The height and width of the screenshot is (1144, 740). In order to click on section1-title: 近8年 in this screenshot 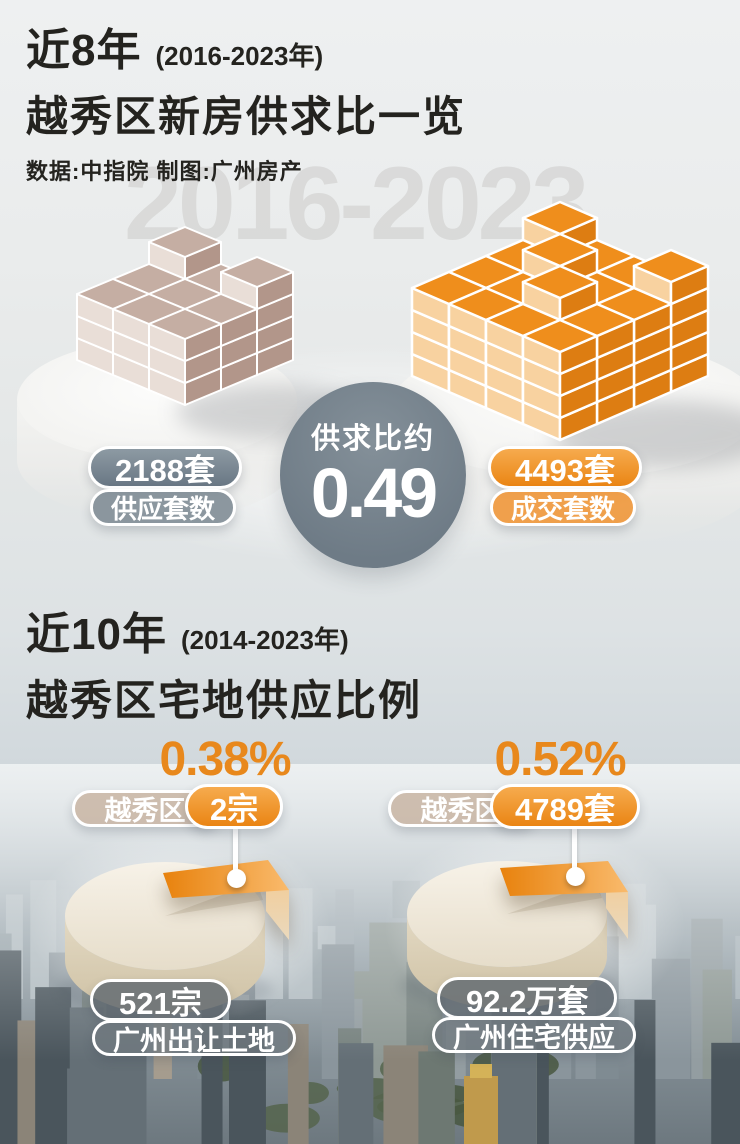, I will do `click(84, 50)`.